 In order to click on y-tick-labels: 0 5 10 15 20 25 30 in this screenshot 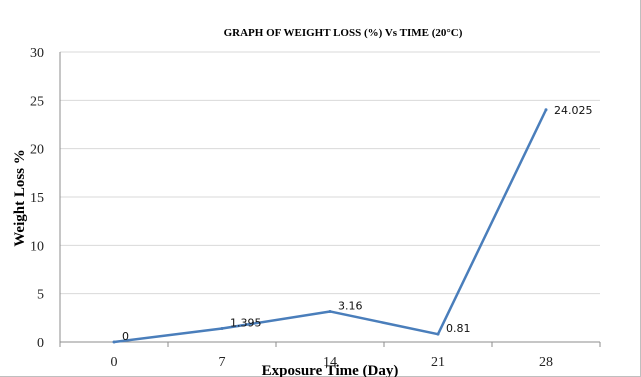, I will do `click(37, 198)`.